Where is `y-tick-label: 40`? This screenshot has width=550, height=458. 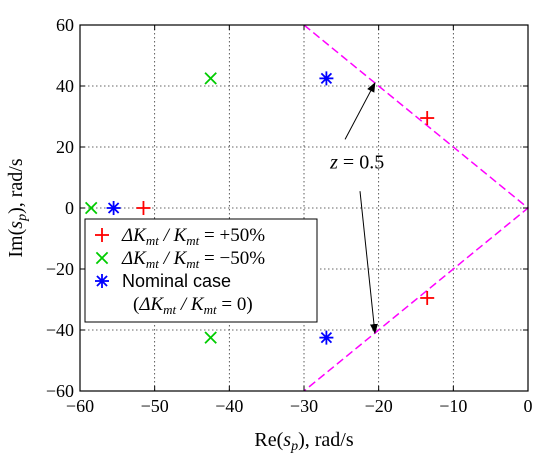
y-tick-label: 40 is located at coordinates (65, 86).